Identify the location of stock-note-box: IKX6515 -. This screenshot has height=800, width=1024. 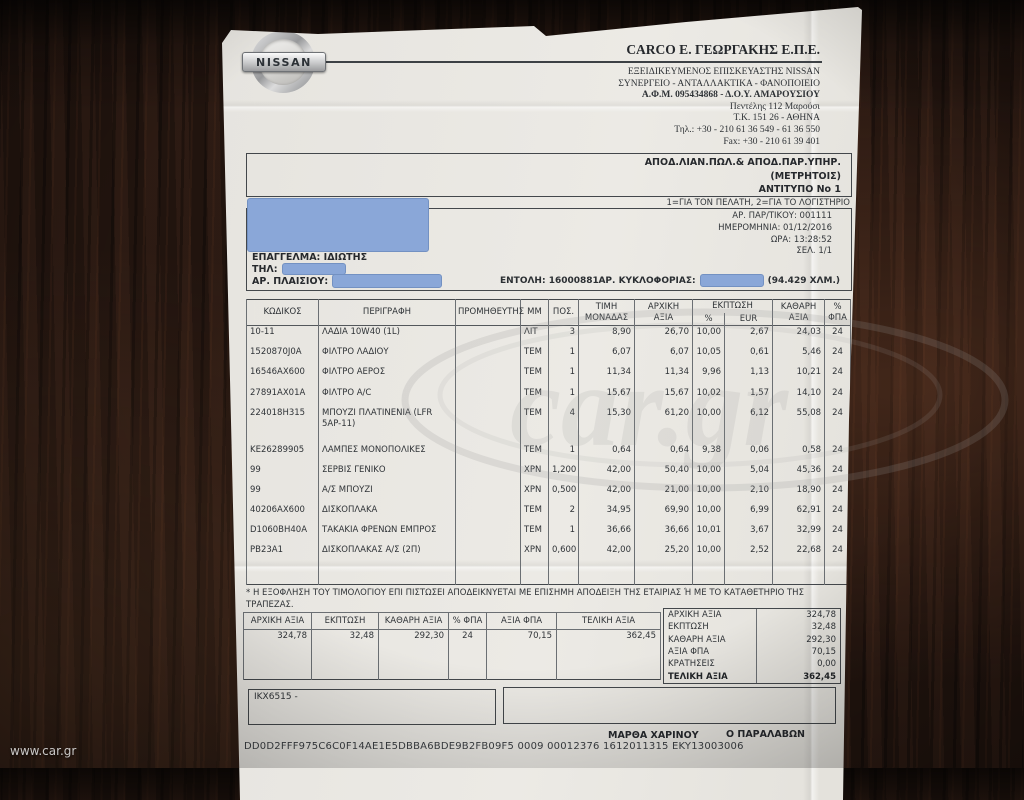
(372, 707).